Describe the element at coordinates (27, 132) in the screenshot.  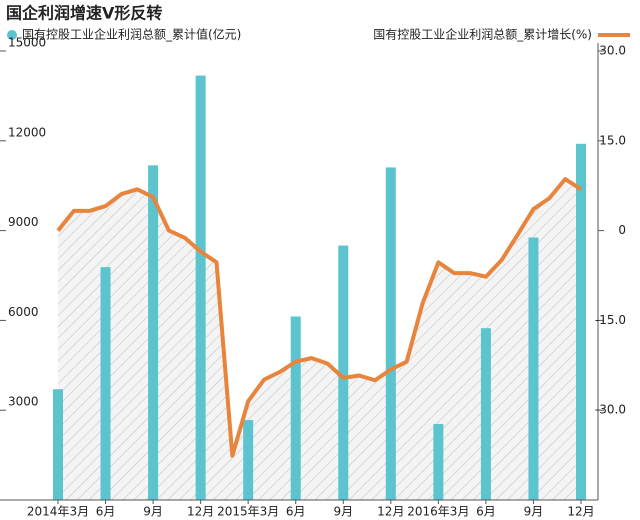
I see `y-tick-label: 12000` at that location.